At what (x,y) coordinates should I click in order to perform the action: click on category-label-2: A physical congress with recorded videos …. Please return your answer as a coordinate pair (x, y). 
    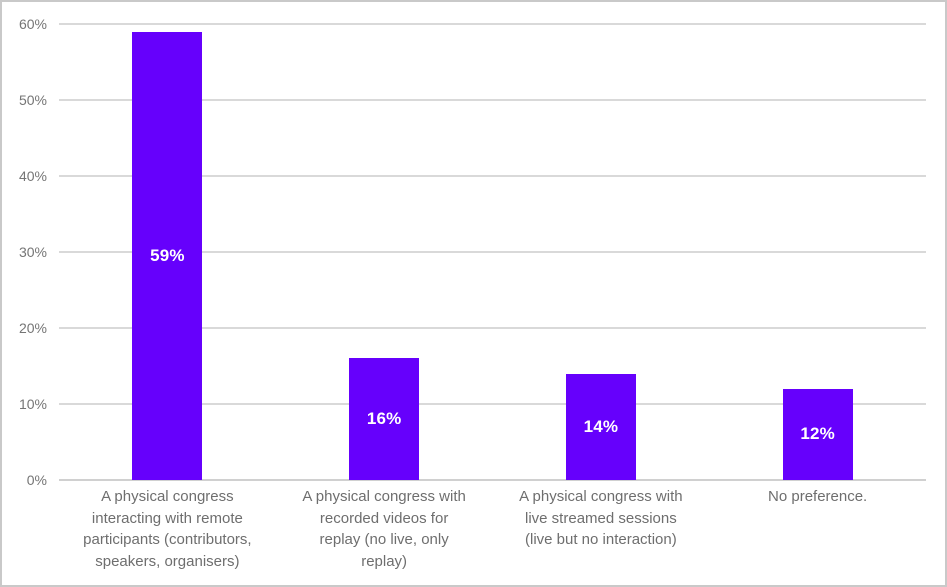
    Looking at the image, I should click on (383, 529).